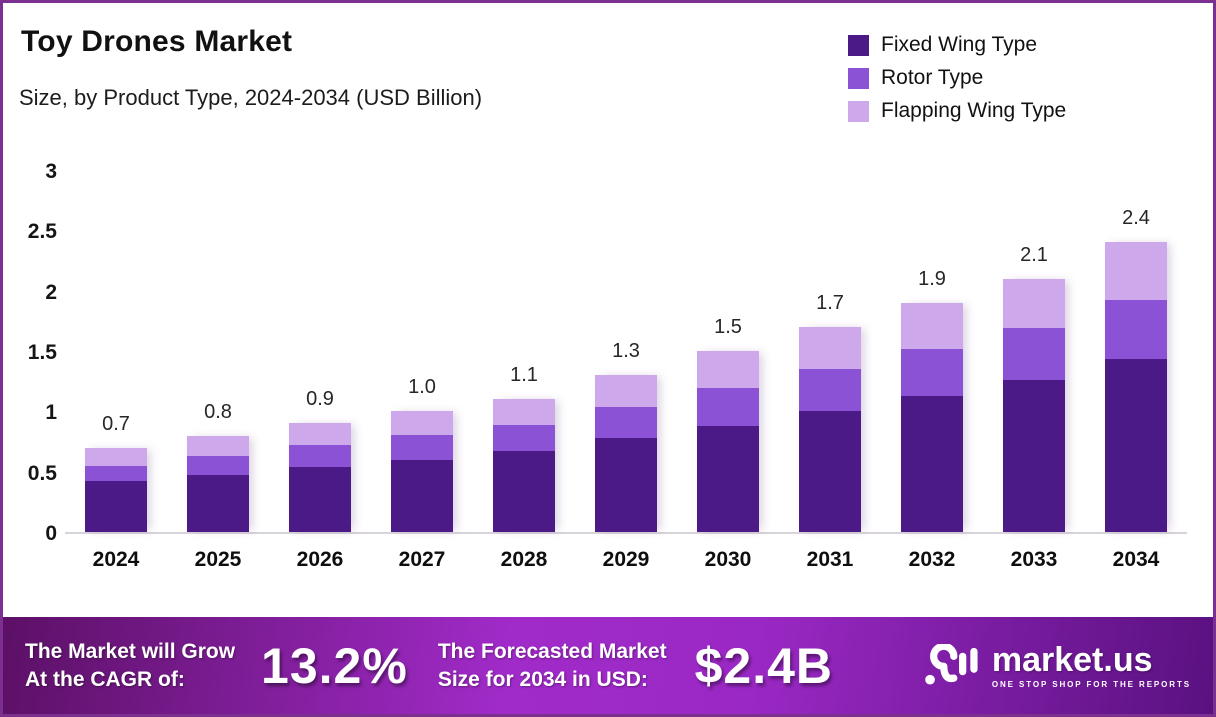  I want to click on bar-group-2032: 1.9 2032, so click(932, 371).